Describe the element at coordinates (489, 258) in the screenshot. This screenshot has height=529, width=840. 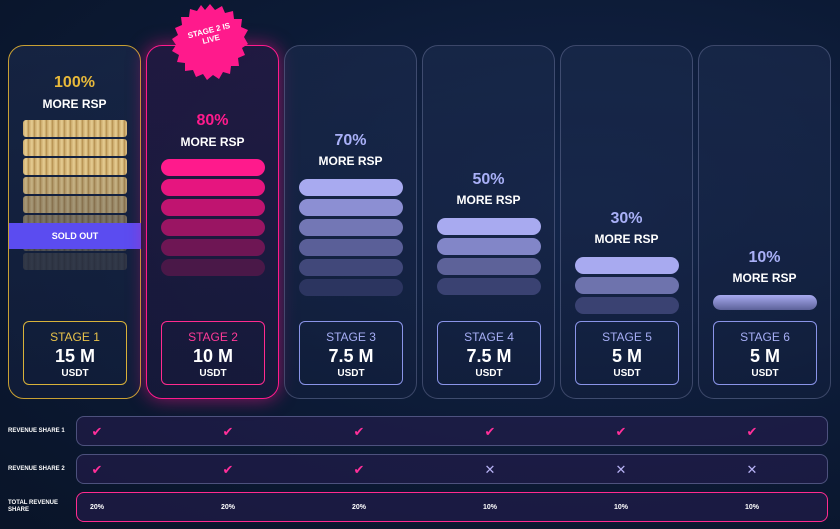
I see `stage-4-bars` at that location.